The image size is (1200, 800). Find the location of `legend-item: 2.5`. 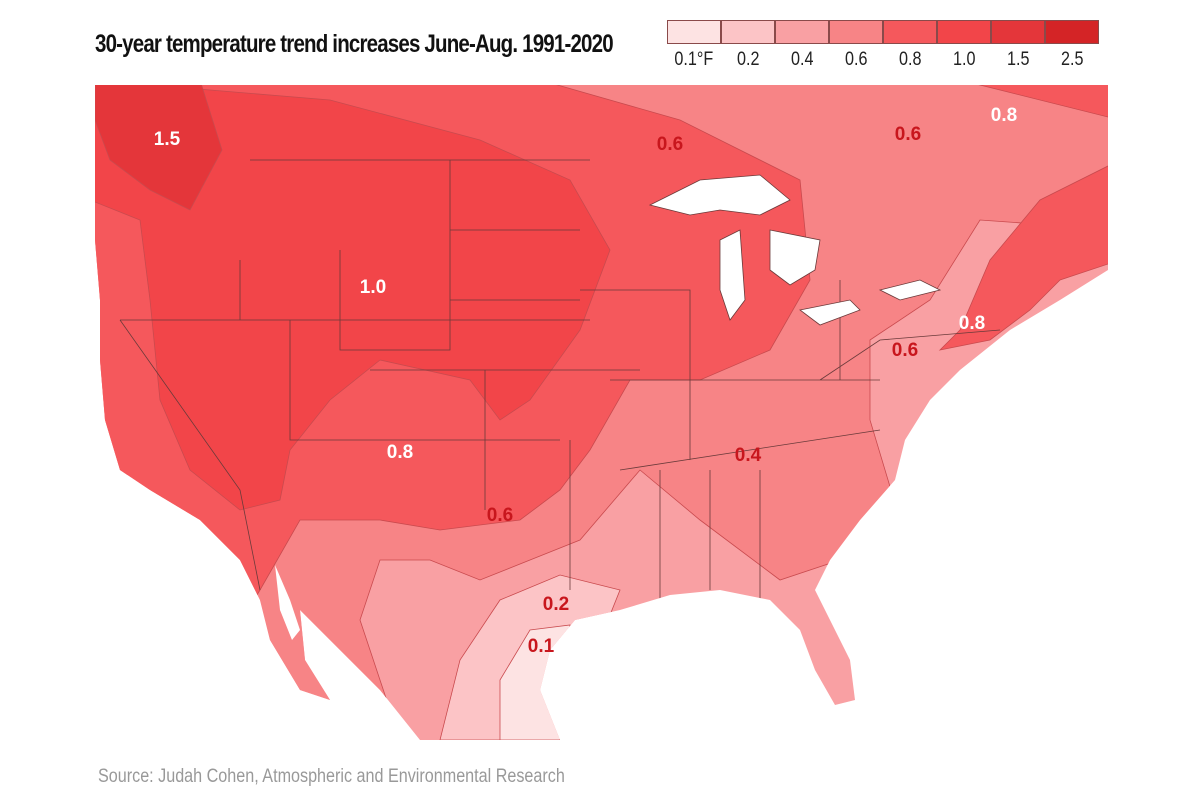

legend-item: 2.5 is located at coordinates (1071, 45).